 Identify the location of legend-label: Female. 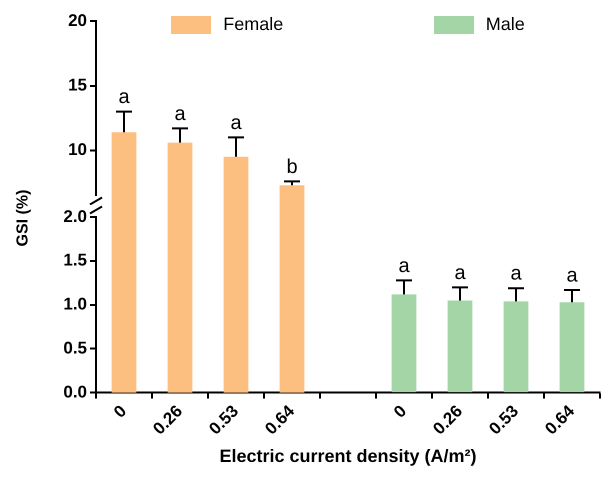
(253, 24).